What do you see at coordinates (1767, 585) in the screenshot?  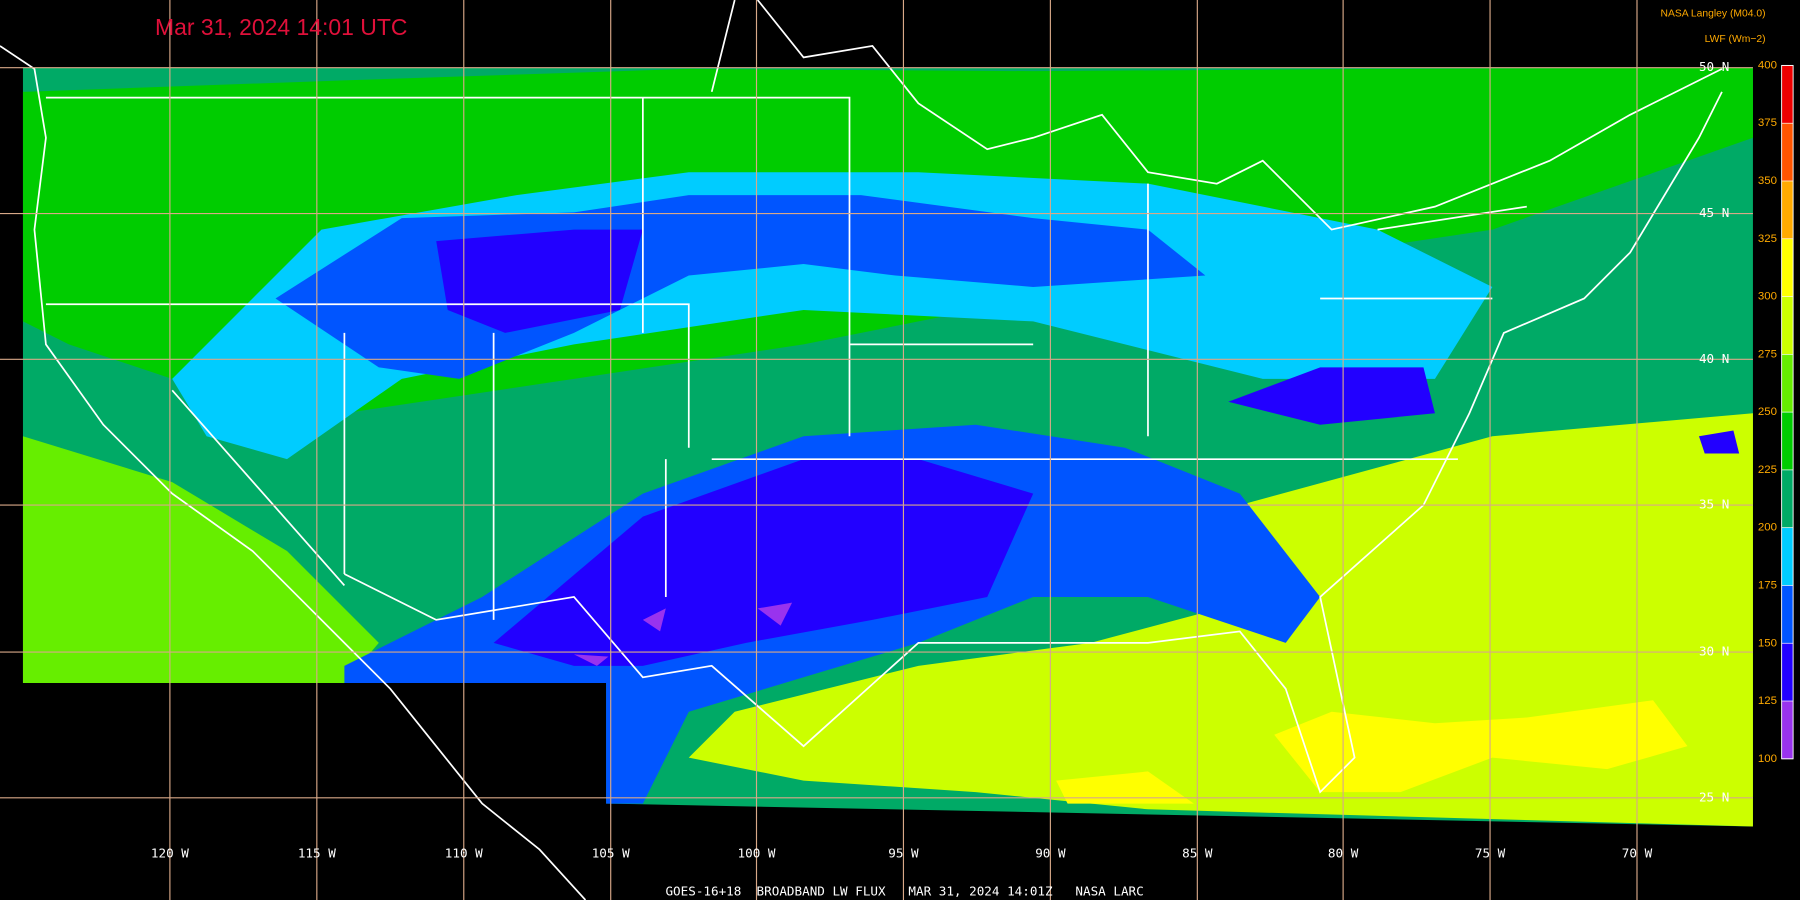 I see `colorbar-tick-label: 175` at bounding box center [1767, 585].